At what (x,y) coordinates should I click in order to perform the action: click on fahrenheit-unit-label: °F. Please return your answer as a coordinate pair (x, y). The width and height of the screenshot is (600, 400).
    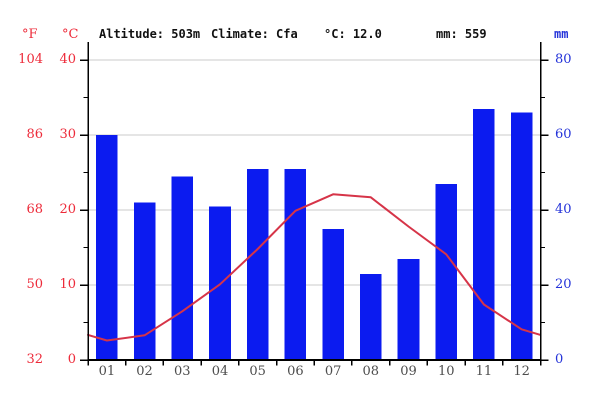
    Looking at the image, I should click on (30, 34).